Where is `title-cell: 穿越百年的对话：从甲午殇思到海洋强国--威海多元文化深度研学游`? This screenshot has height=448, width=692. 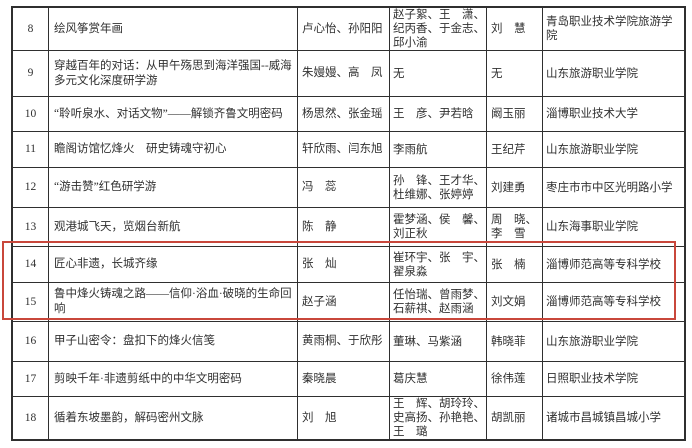
title-cell: 穿越百年的对话：从甲午殇思到海洋强国--威海多元文化深度研学游 is located at coordinates (173, 74).